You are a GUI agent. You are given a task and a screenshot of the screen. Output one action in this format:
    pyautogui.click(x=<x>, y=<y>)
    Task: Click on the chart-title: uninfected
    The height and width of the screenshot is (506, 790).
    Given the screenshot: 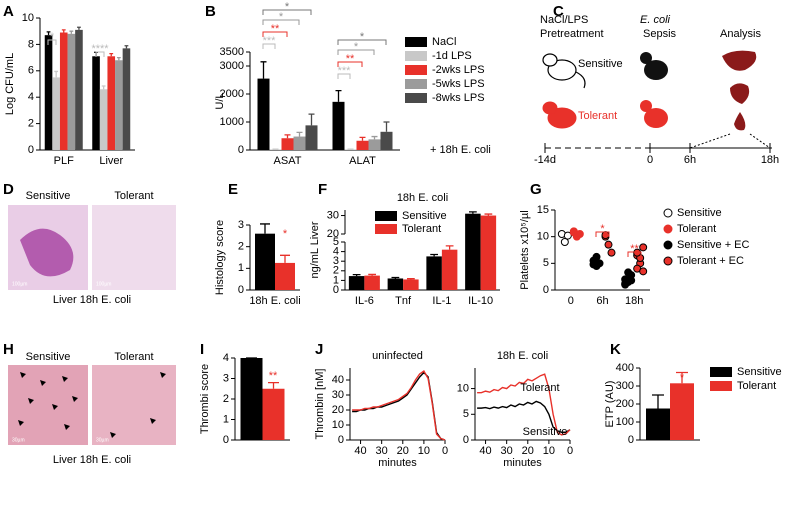 What is the action you would take?
    pyautogui.click(x=397, y=356)
    